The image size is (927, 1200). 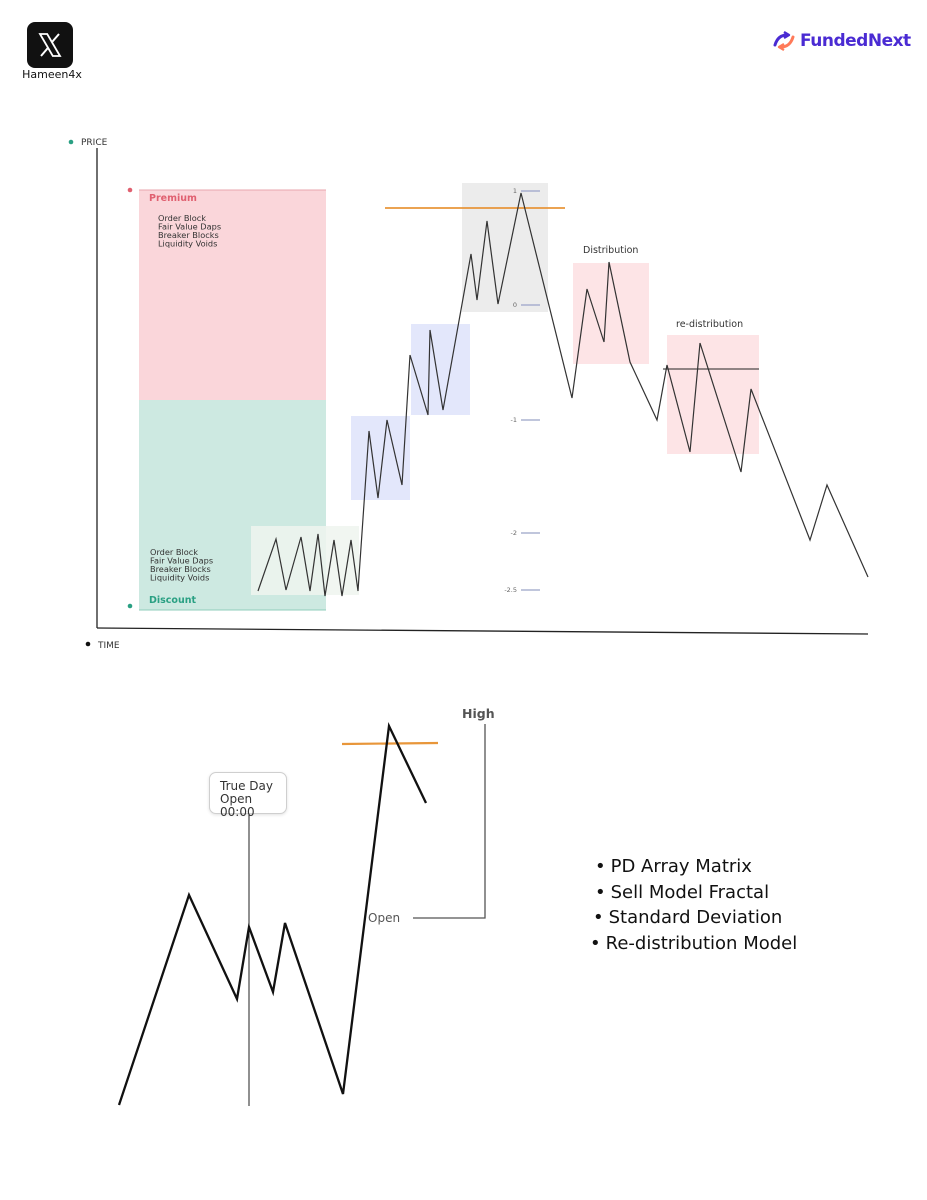 I want to click on premium-item: Order Block, so click(x=182, y=218).